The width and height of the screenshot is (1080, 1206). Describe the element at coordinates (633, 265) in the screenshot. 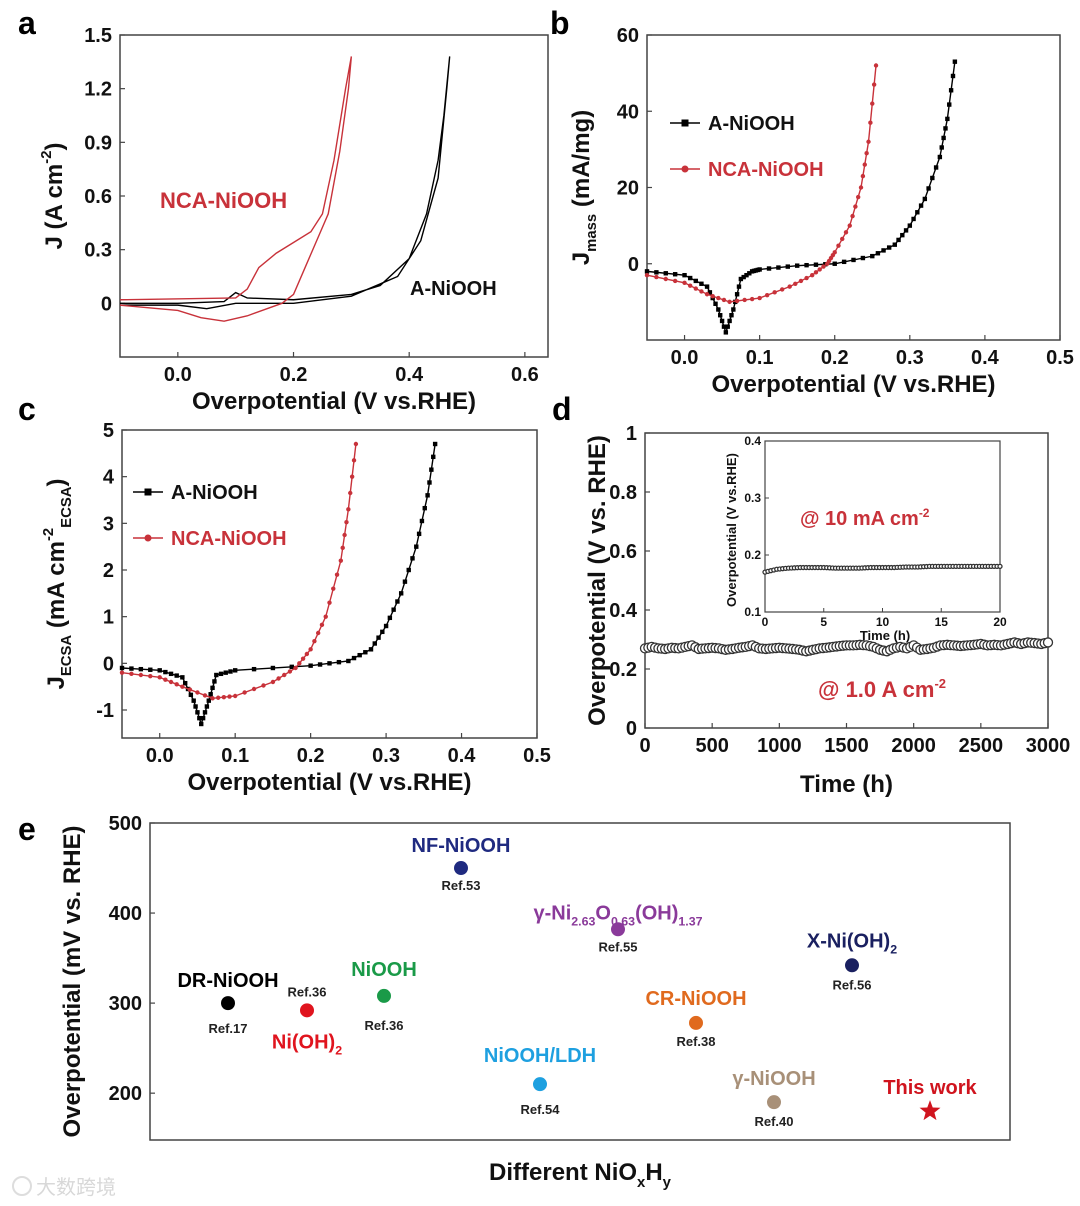

I see `y-tick-label: 0` at that location.